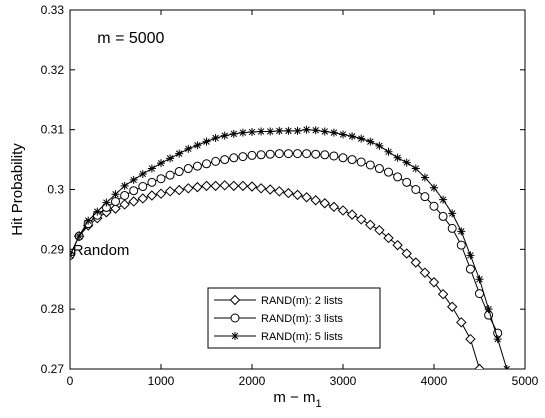  I want to click on y-tick-label: 0.33, so click(53, 10).